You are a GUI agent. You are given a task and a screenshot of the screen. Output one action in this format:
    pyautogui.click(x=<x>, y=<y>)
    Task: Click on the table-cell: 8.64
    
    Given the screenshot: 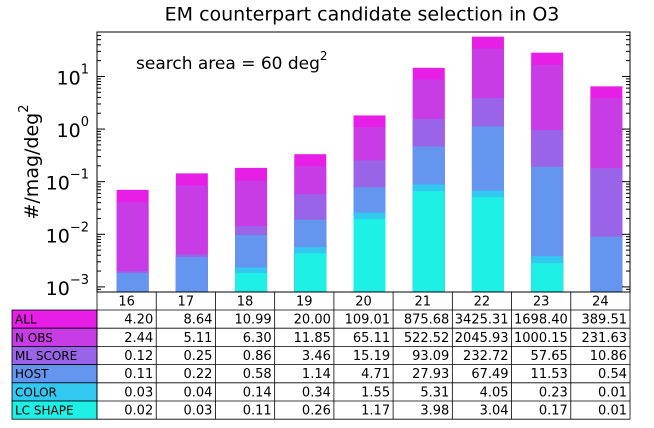 What is the action you would take?
    pyautogui.click(x=197, y=320)
    